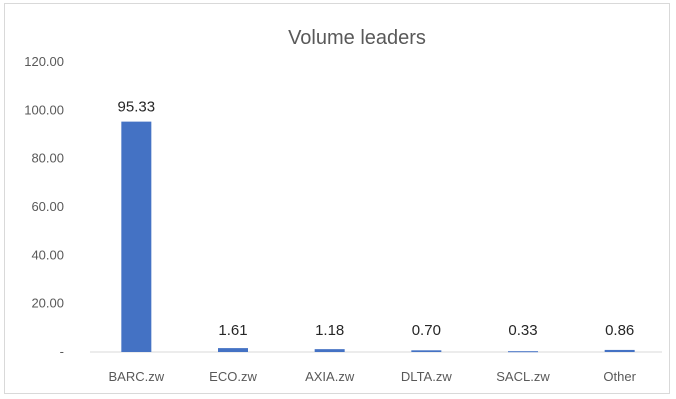  I want to click on y-tick-label: 40.00, so click(47, 254).